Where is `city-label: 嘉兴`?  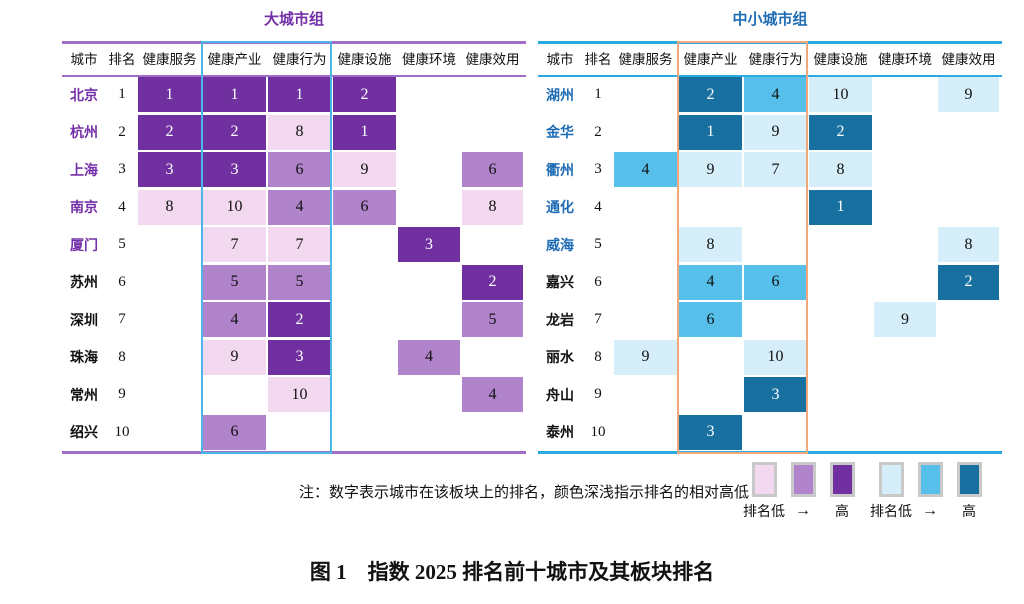 city-label: 嘉兴 is located at coordinates (560, 282).